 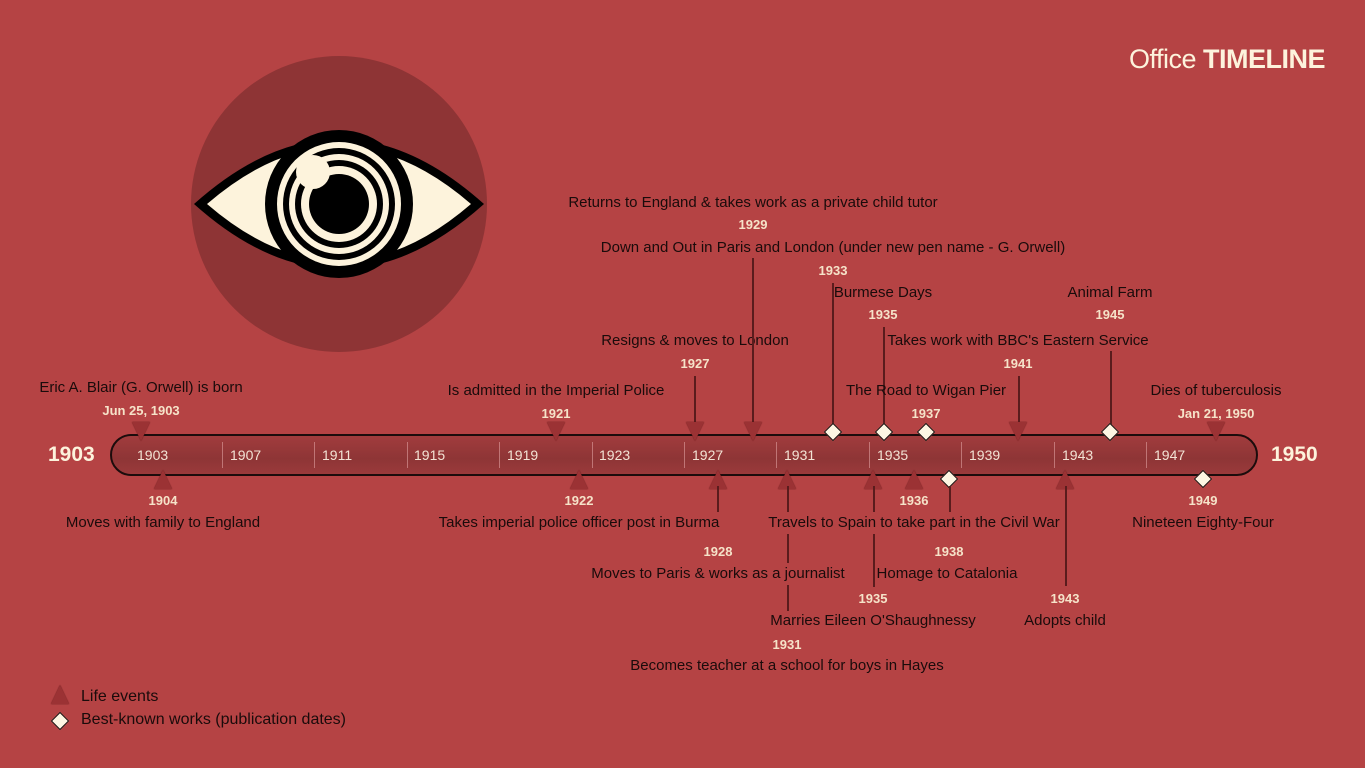 I want to click on event-label: Moves with family to England, so click(x=163, y=522).